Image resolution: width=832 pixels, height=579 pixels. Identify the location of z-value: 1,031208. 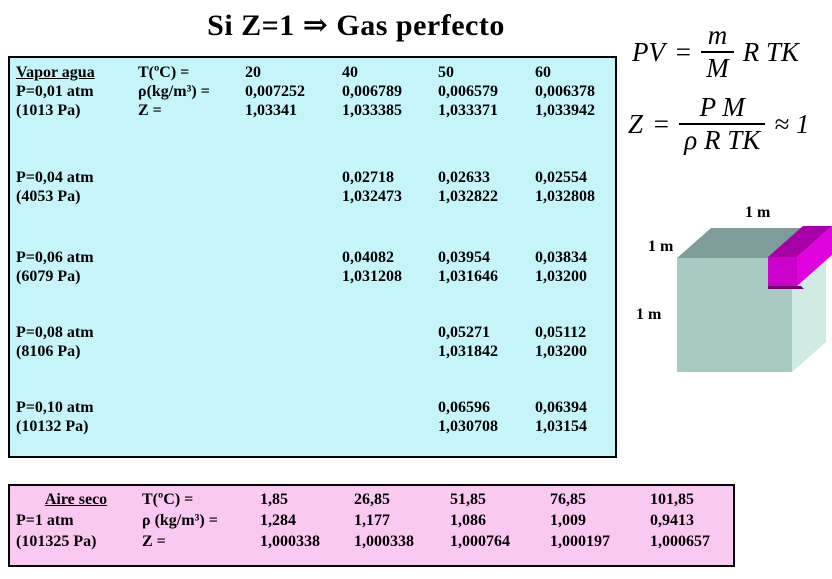
(372, 276).